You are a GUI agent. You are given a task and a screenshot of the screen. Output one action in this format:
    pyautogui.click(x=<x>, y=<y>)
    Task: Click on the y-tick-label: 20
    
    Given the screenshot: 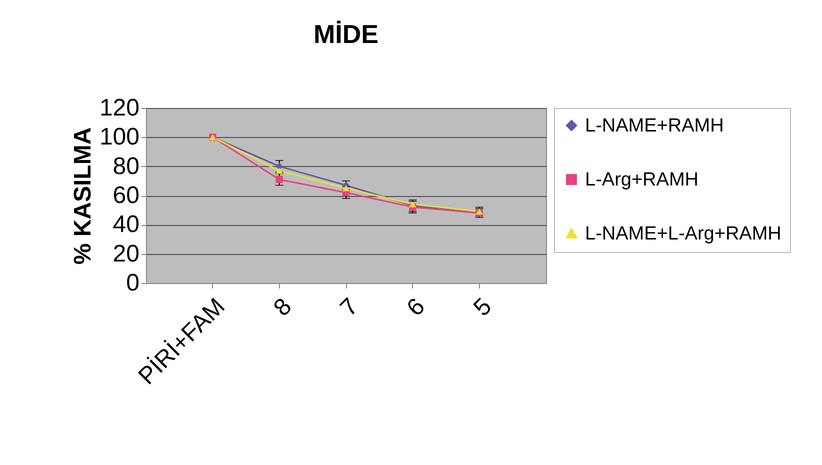 What is the action you would take?
    pyautogui.click(x=126, y=254)
    